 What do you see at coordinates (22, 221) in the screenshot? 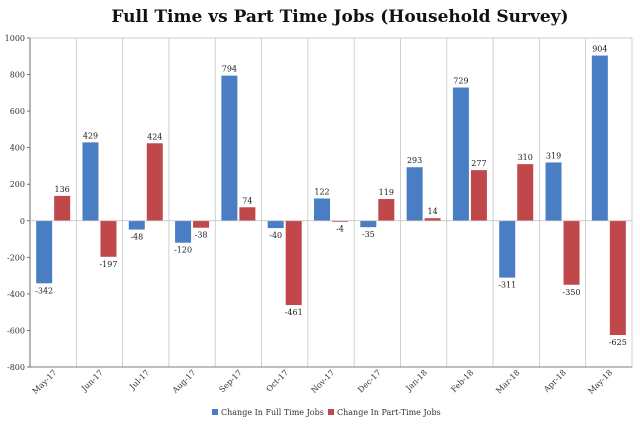
I see `y-tick-label: 0` at bounding box center [22, 221].